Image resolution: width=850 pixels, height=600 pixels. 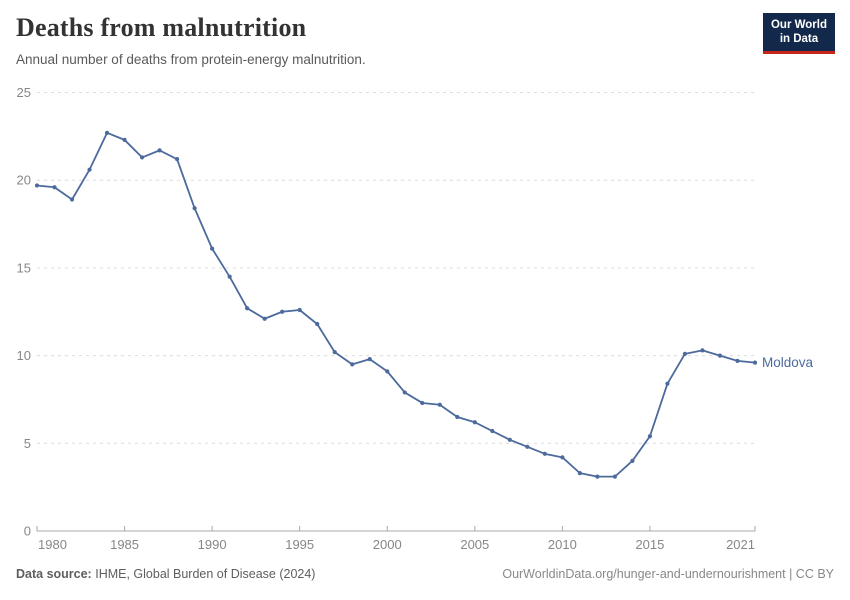 I want to click on y-tick-label: 15, so click(x=24, y=267).